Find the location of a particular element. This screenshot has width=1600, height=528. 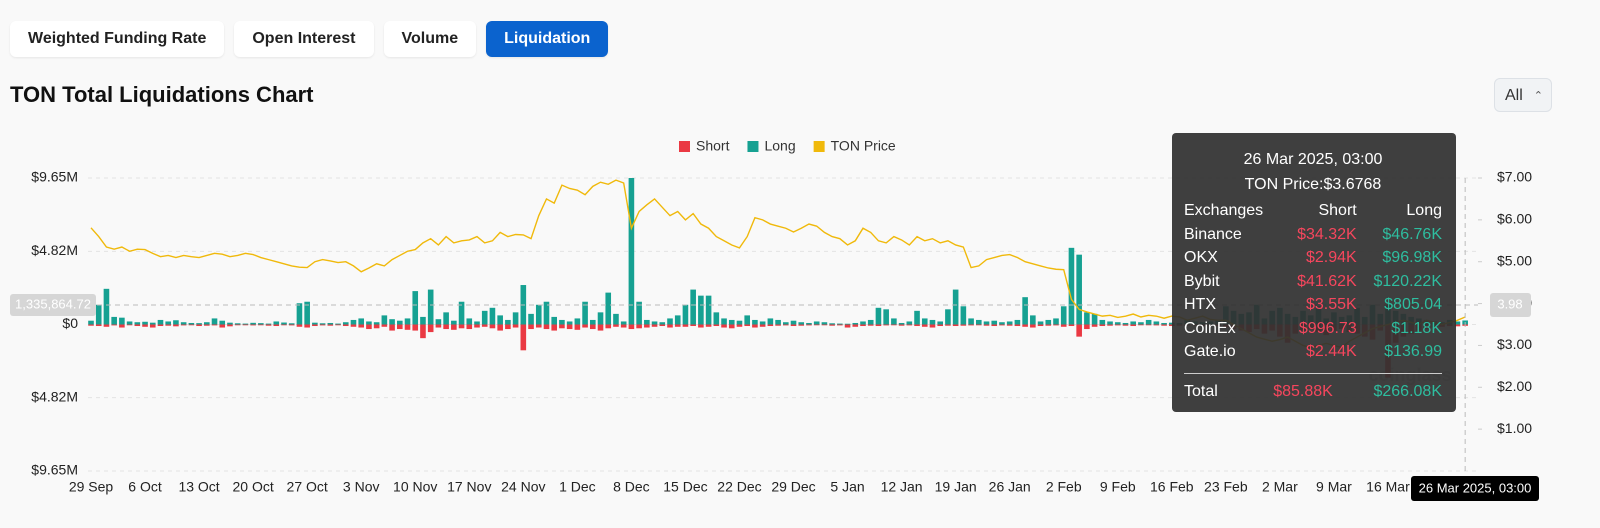

crosshair-y2-label: 3.98 is located at coordinates (1509, 303).